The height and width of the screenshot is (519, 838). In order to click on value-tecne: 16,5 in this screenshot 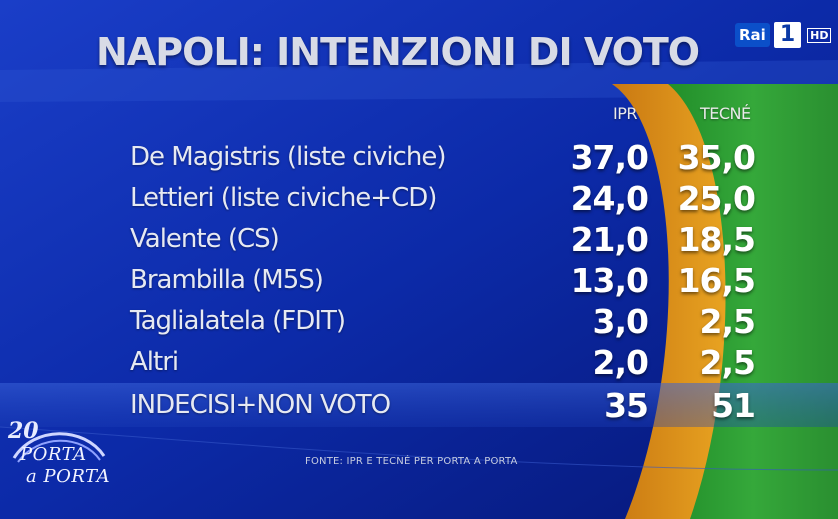, I will do `click(716, 280)`.